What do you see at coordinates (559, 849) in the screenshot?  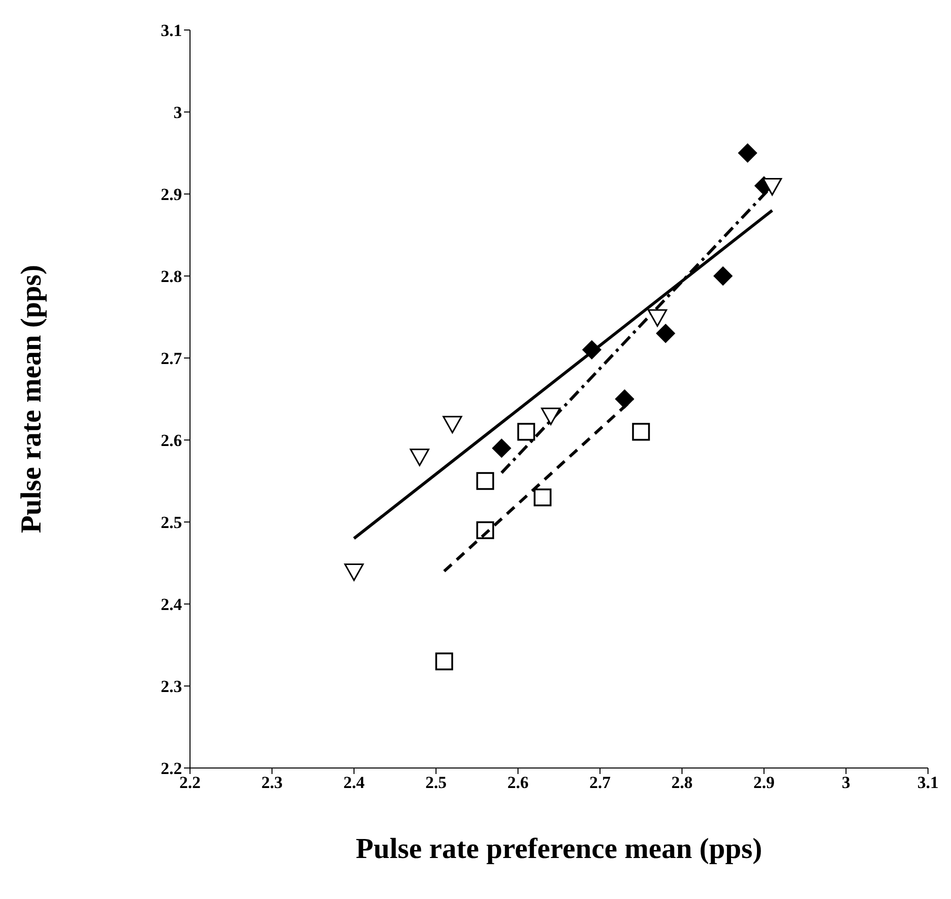 I see `x-axis-title: Pulse rate preference mean (pps)` at bounding box center [559, 849].